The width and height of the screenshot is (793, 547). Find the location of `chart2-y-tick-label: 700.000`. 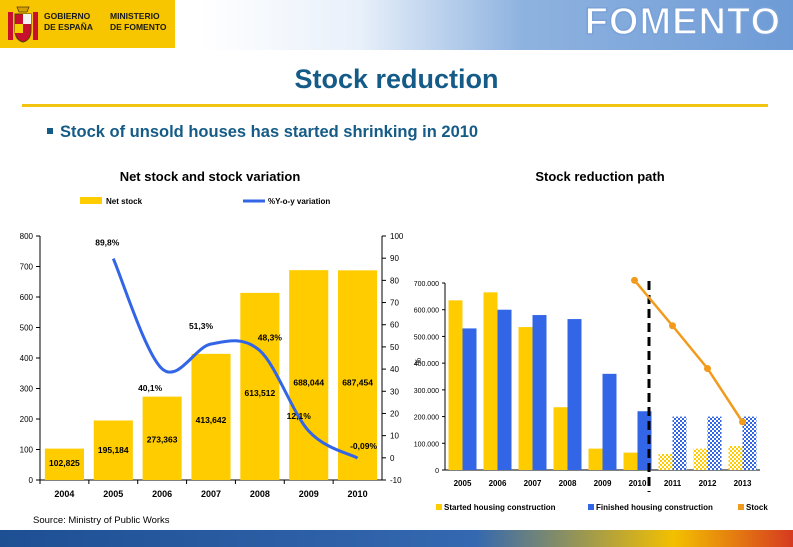

chart2-y-tick-label: 700.000 is located at coordinates (426, 284).